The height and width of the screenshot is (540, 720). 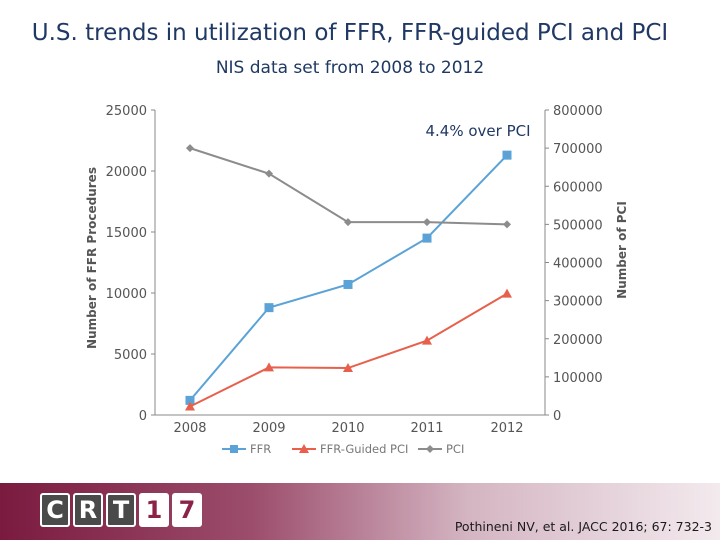 I want to click on annotation-label: 4.4% over PCI, so click(x=477, y=131).